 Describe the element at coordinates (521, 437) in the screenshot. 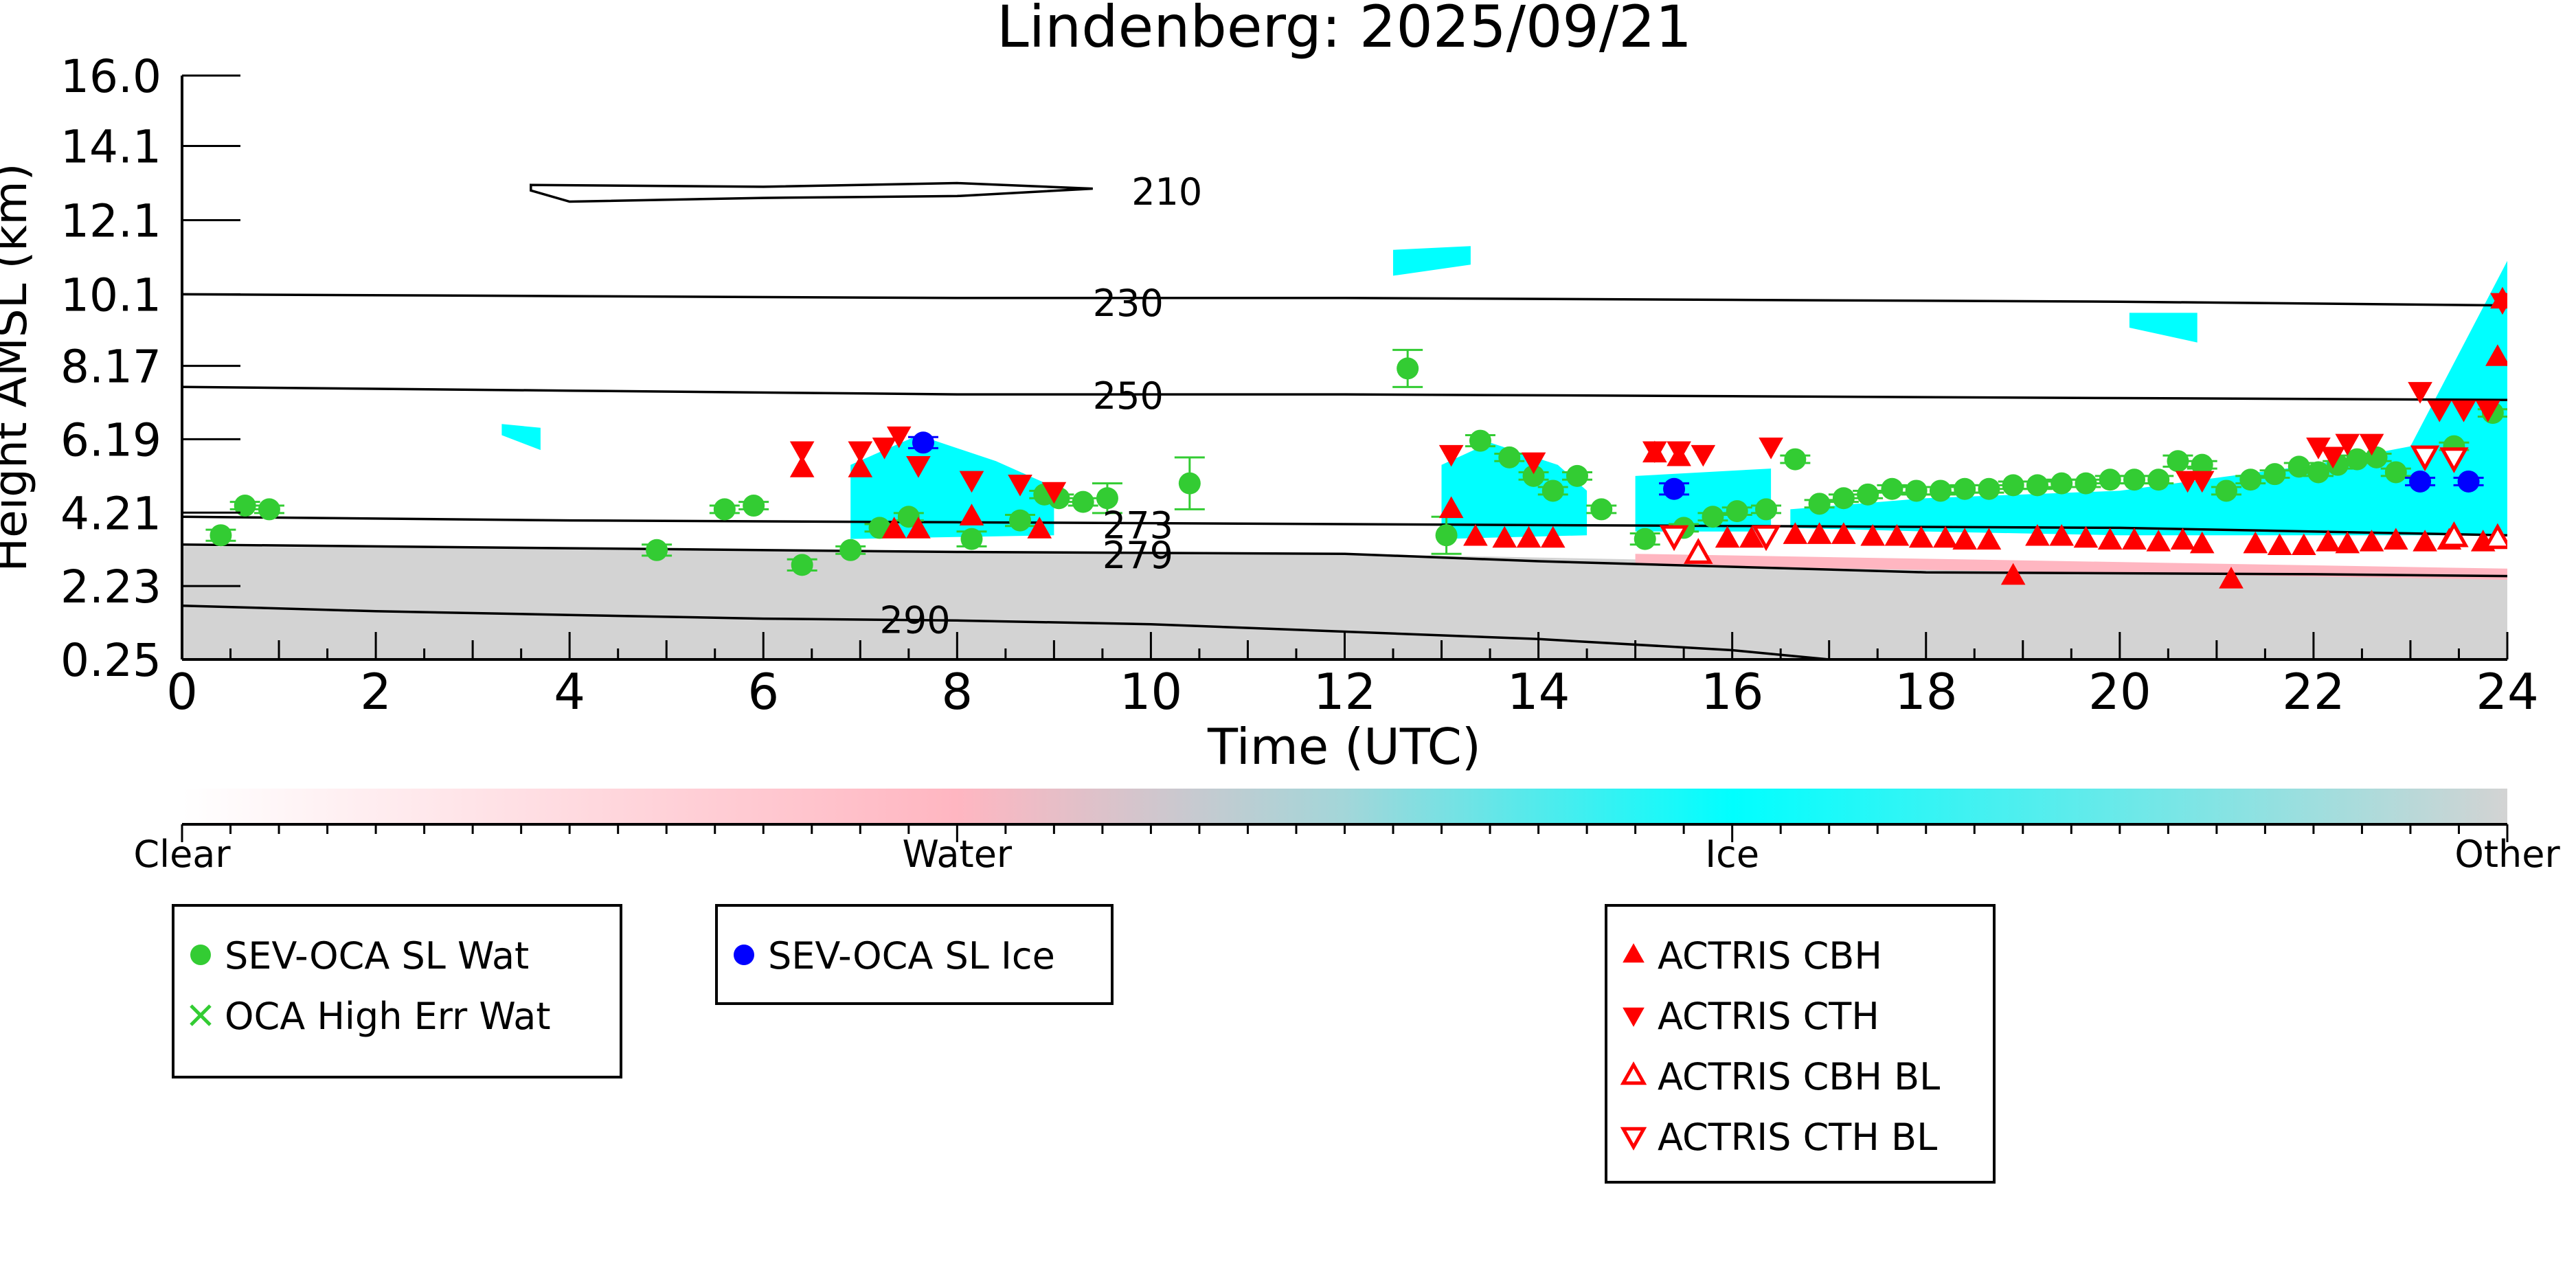

I see `fill-ice-3-3-small` at that location.